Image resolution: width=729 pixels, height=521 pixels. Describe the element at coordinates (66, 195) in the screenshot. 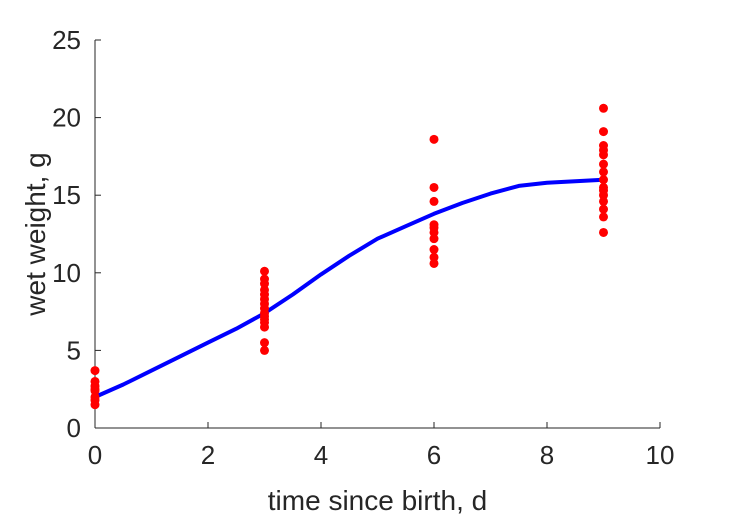

I see `y-tick-label: 15` at that location.